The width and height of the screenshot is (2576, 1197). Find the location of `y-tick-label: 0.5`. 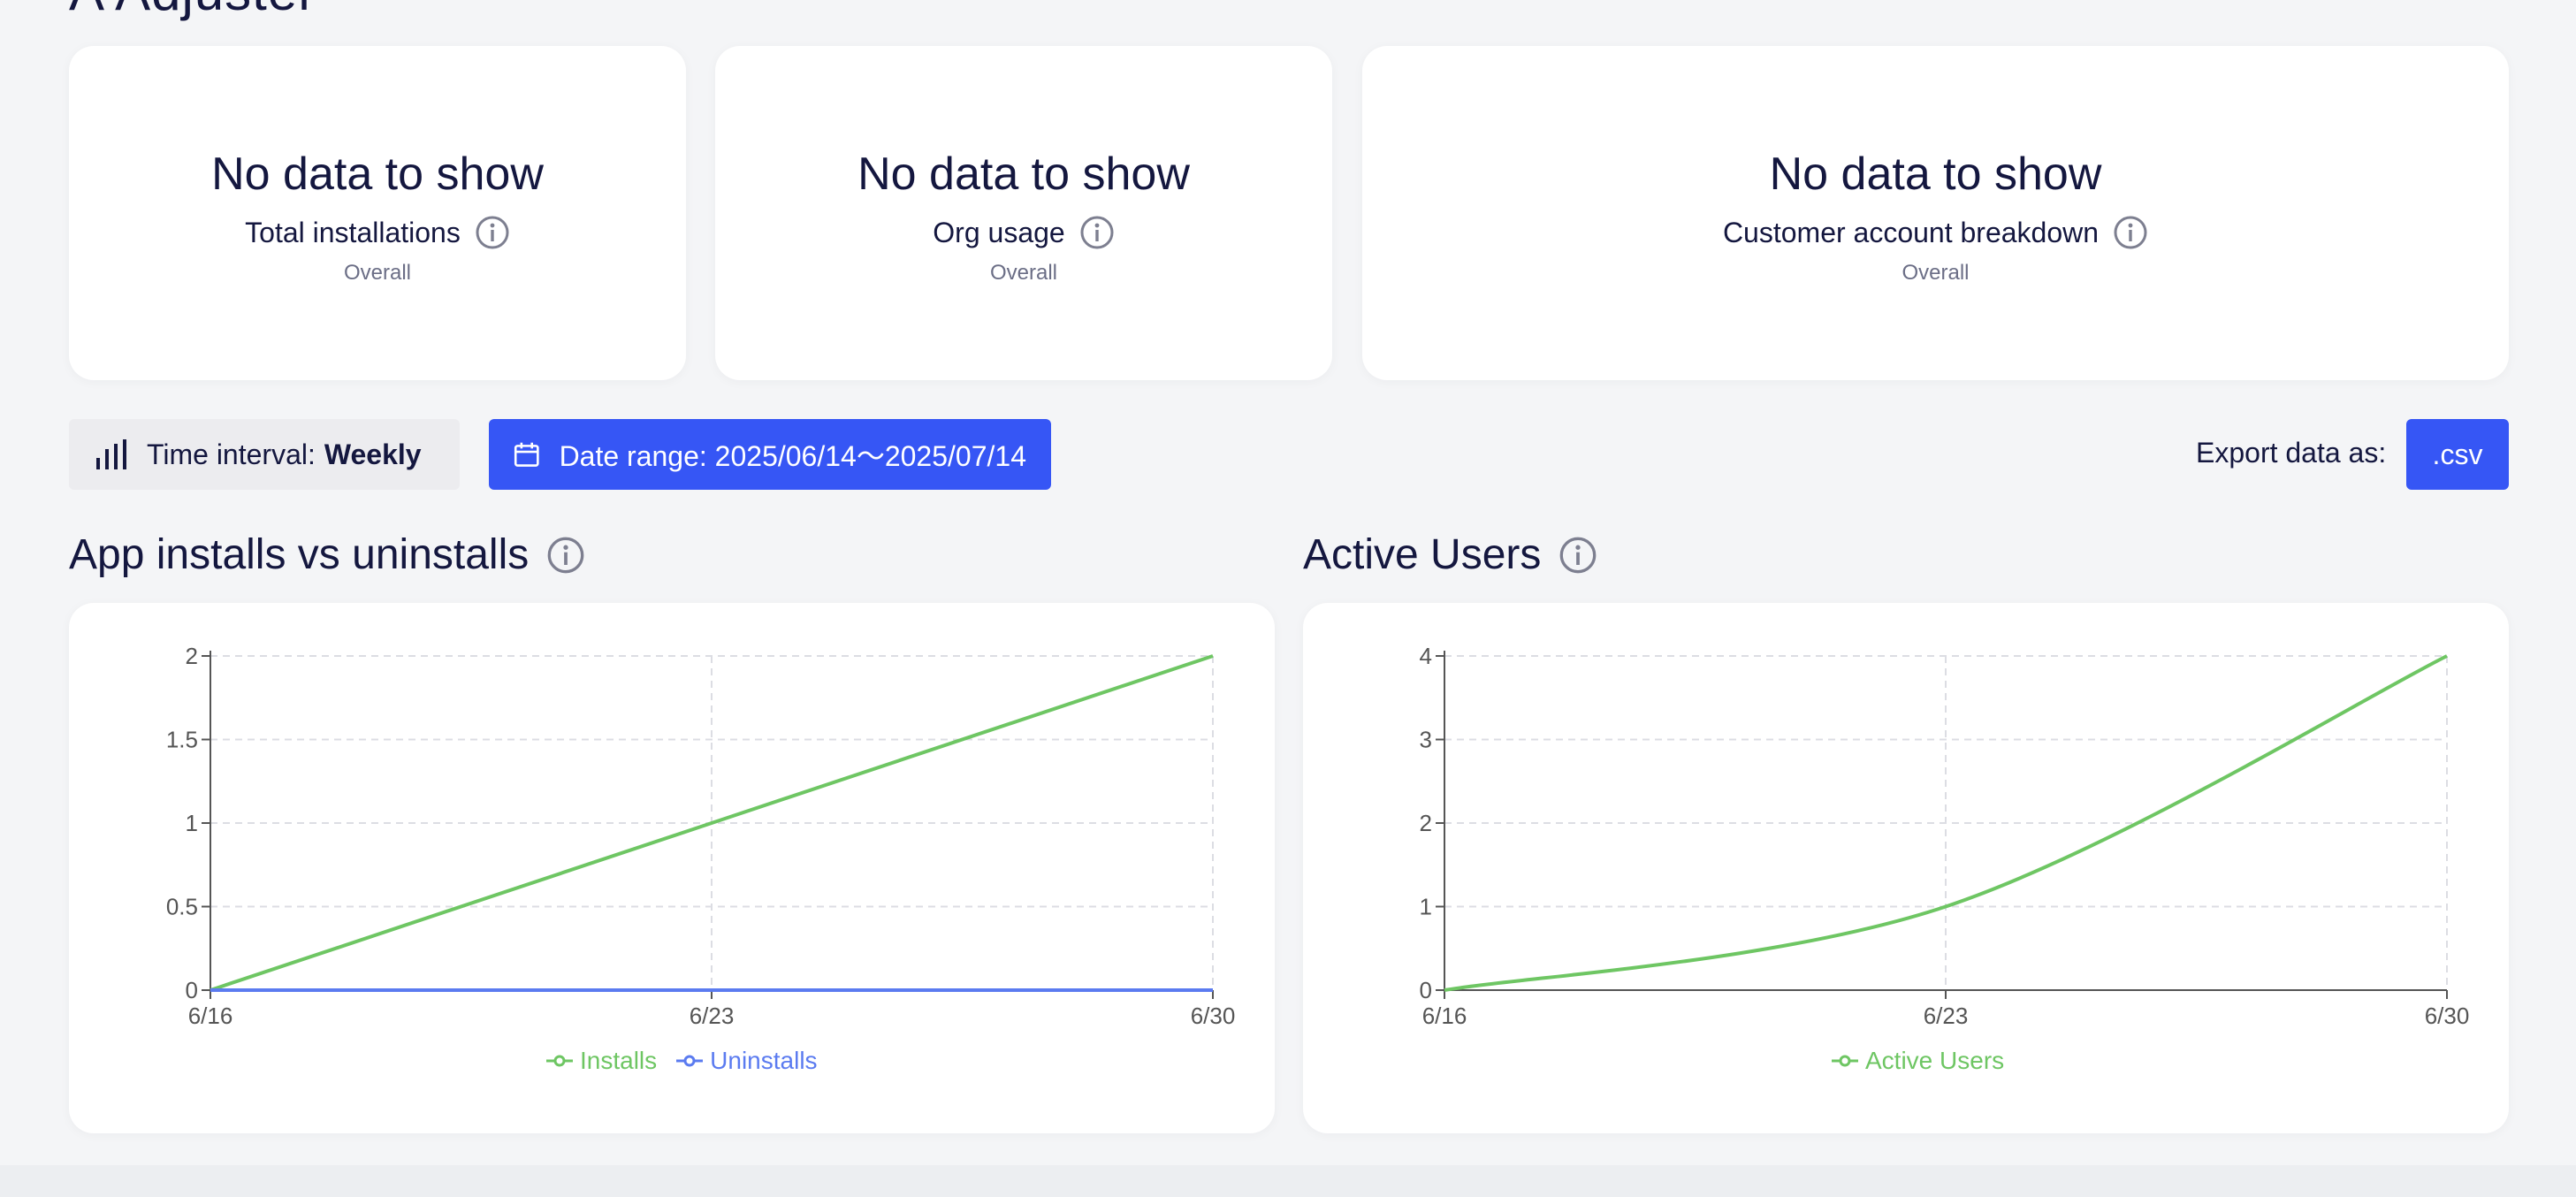

y-tick-label: 0.5 is located at coordinates (182, 907).